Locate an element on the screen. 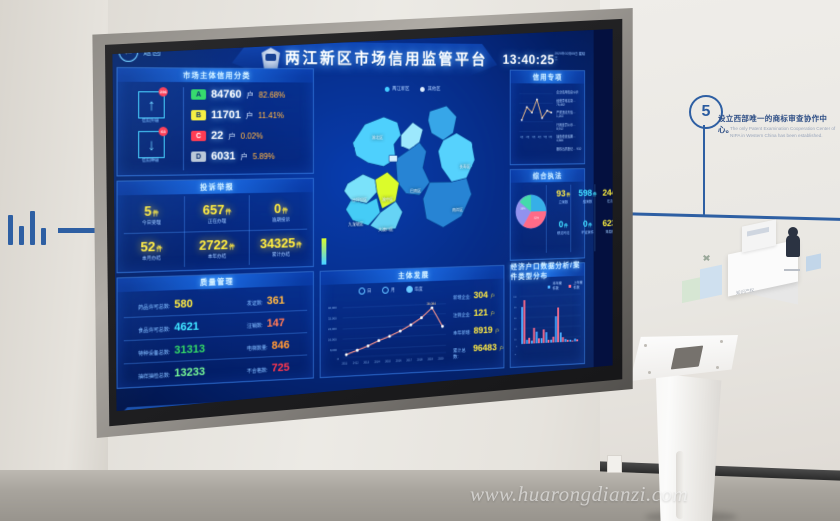  svg-text: 8,000 is located at coordinates (333, 350).